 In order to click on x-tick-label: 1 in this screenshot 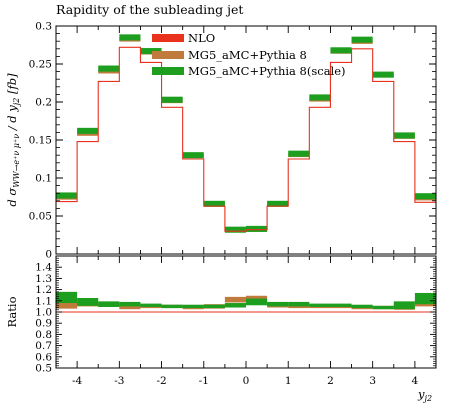, I will do `click(288, 381)`.